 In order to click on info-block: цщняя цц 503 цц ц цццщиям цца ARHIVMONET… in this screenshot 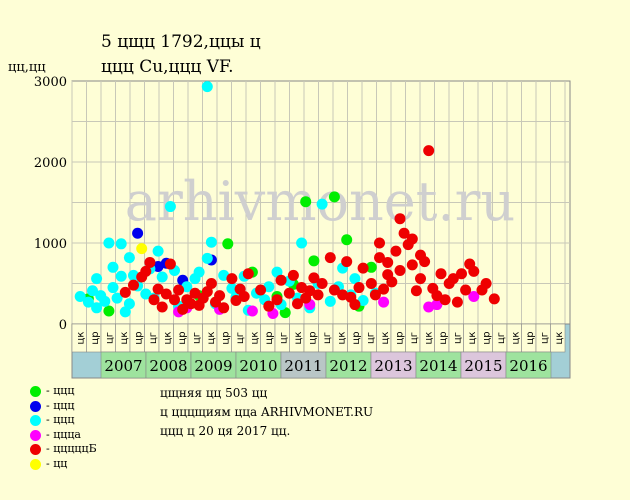, I will do `click(266, 412)`.